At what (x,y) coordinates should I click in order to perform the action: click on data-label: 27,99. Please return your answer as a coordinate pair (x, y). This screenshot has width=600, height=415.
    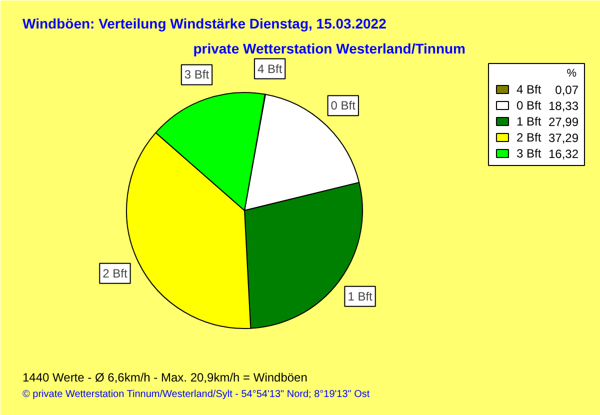
    Looking at the image, I should click on (563, 122).